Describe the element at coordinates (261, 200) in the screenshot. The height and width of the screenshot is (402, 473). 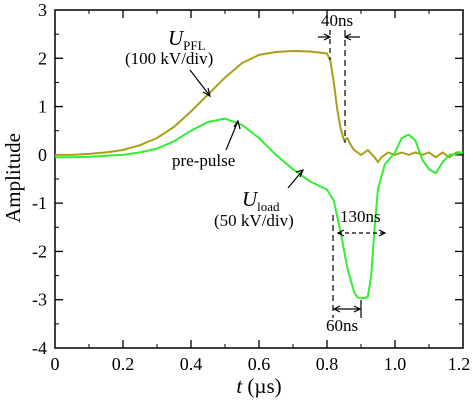
I see `uload-label: Uload` at that location.